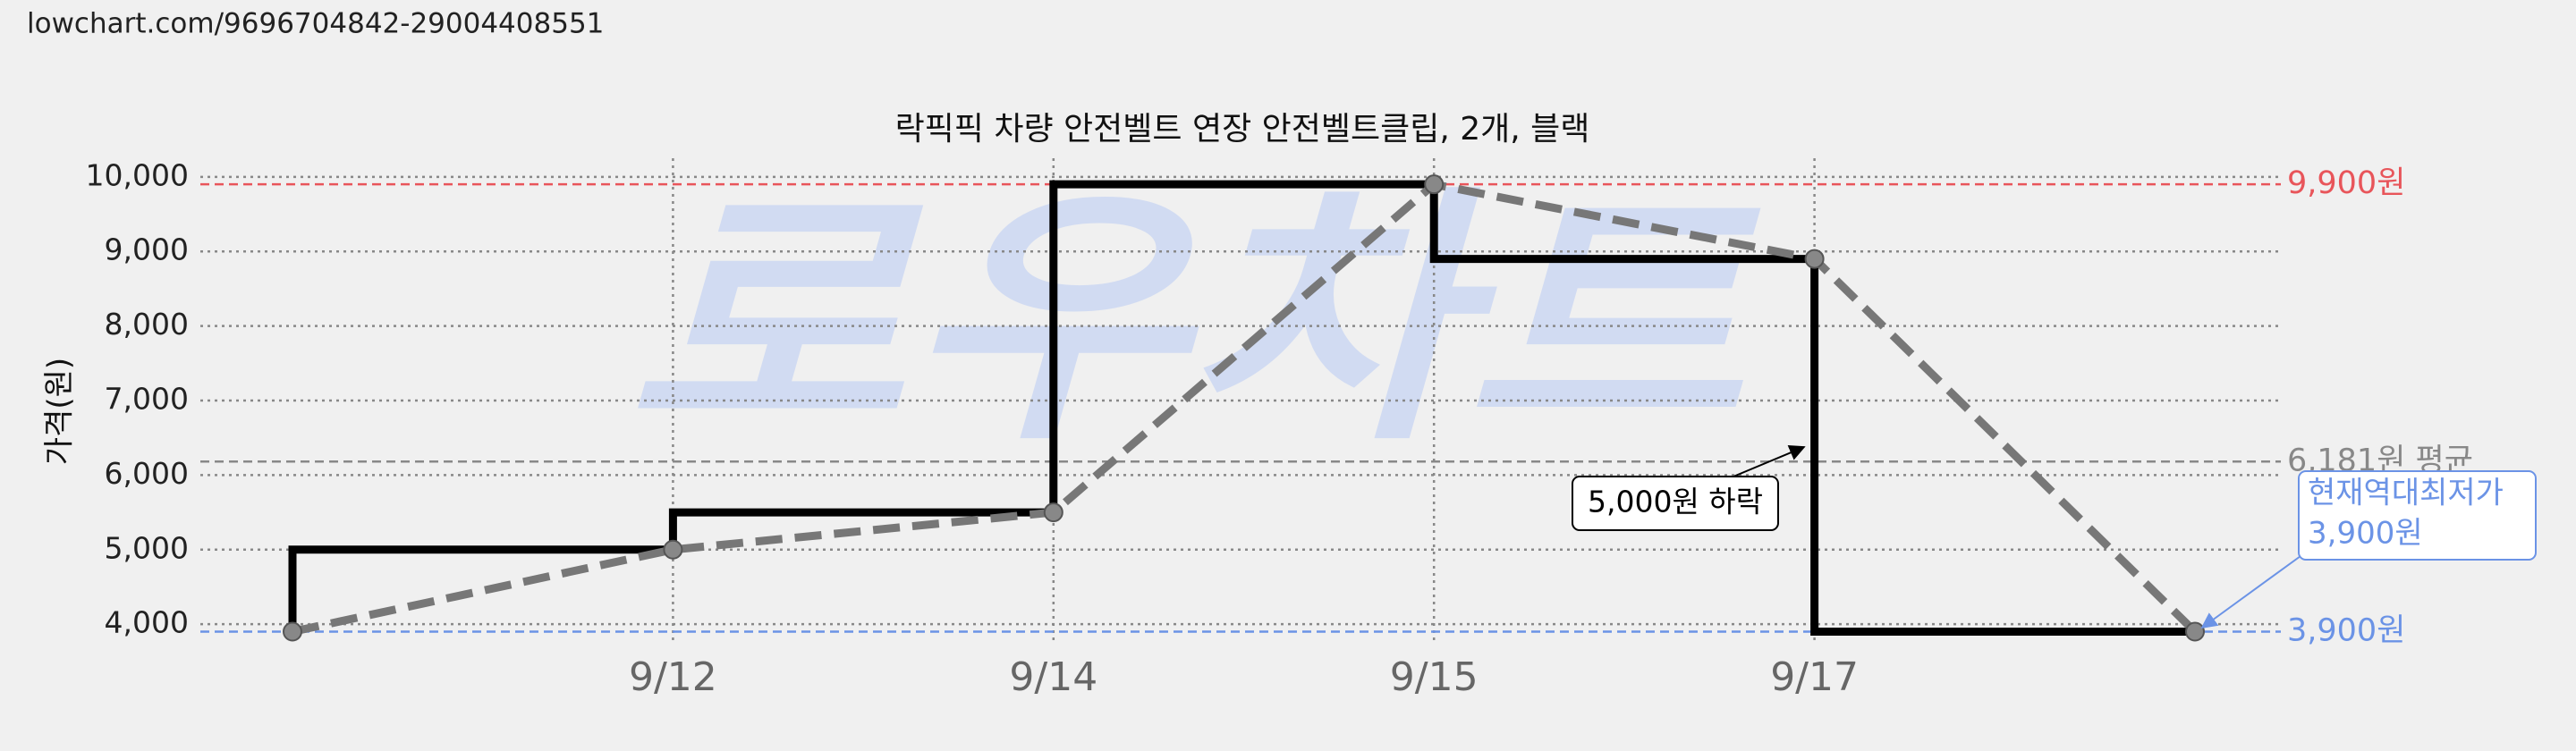  What do you see at coordinates (2346, 630) in the screenshot?
I see `reference-label: 3,900원` at bounding box center [2346, 630].